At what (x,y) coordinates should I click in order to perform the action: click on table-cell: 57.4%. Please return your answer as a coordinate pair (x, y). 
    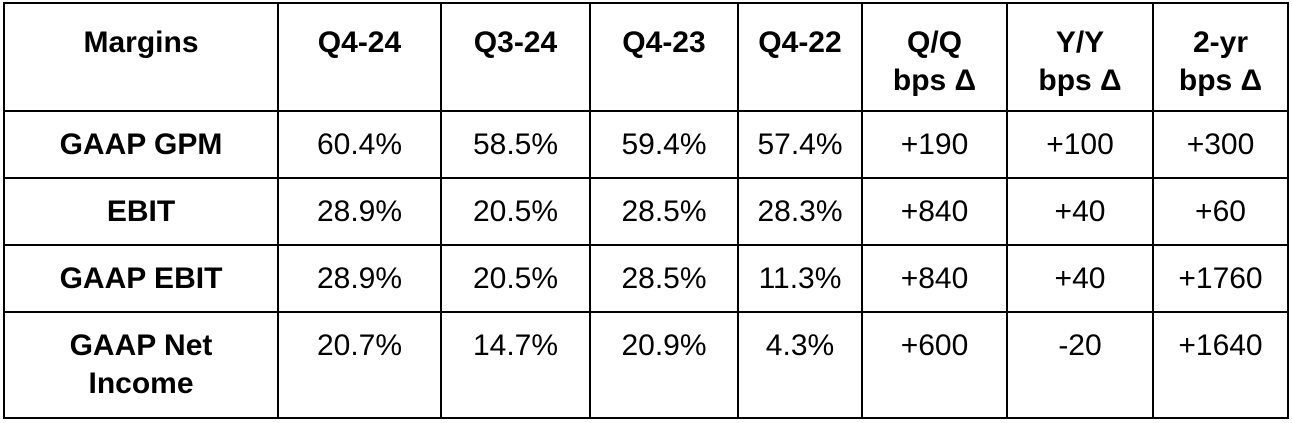
    Looking at the image, I should click on (800, 144).